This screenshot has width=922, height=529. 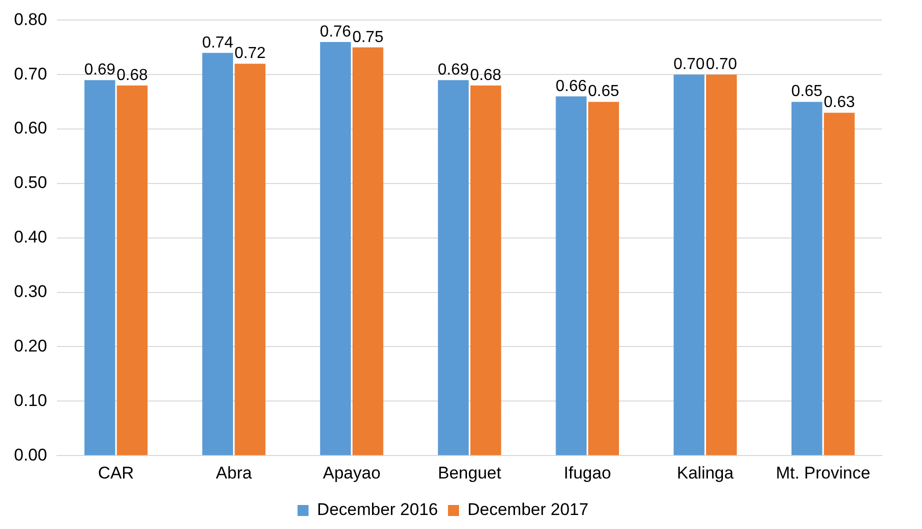 I want to click on x-tick-label: Kalinga, so click(x=705, y=472).